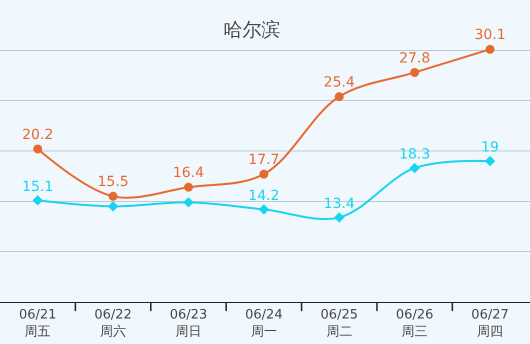  What do you see at coordinates (339, 82) in the screenshot?
I see `data-label: 25.4` at bounding box center [339, 82].